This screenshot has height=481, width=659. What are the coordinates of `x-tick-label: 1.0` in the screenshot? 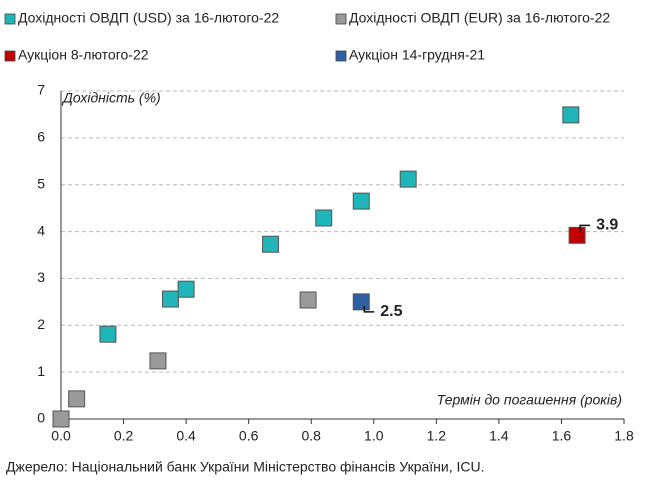 It's located at (374, 436).